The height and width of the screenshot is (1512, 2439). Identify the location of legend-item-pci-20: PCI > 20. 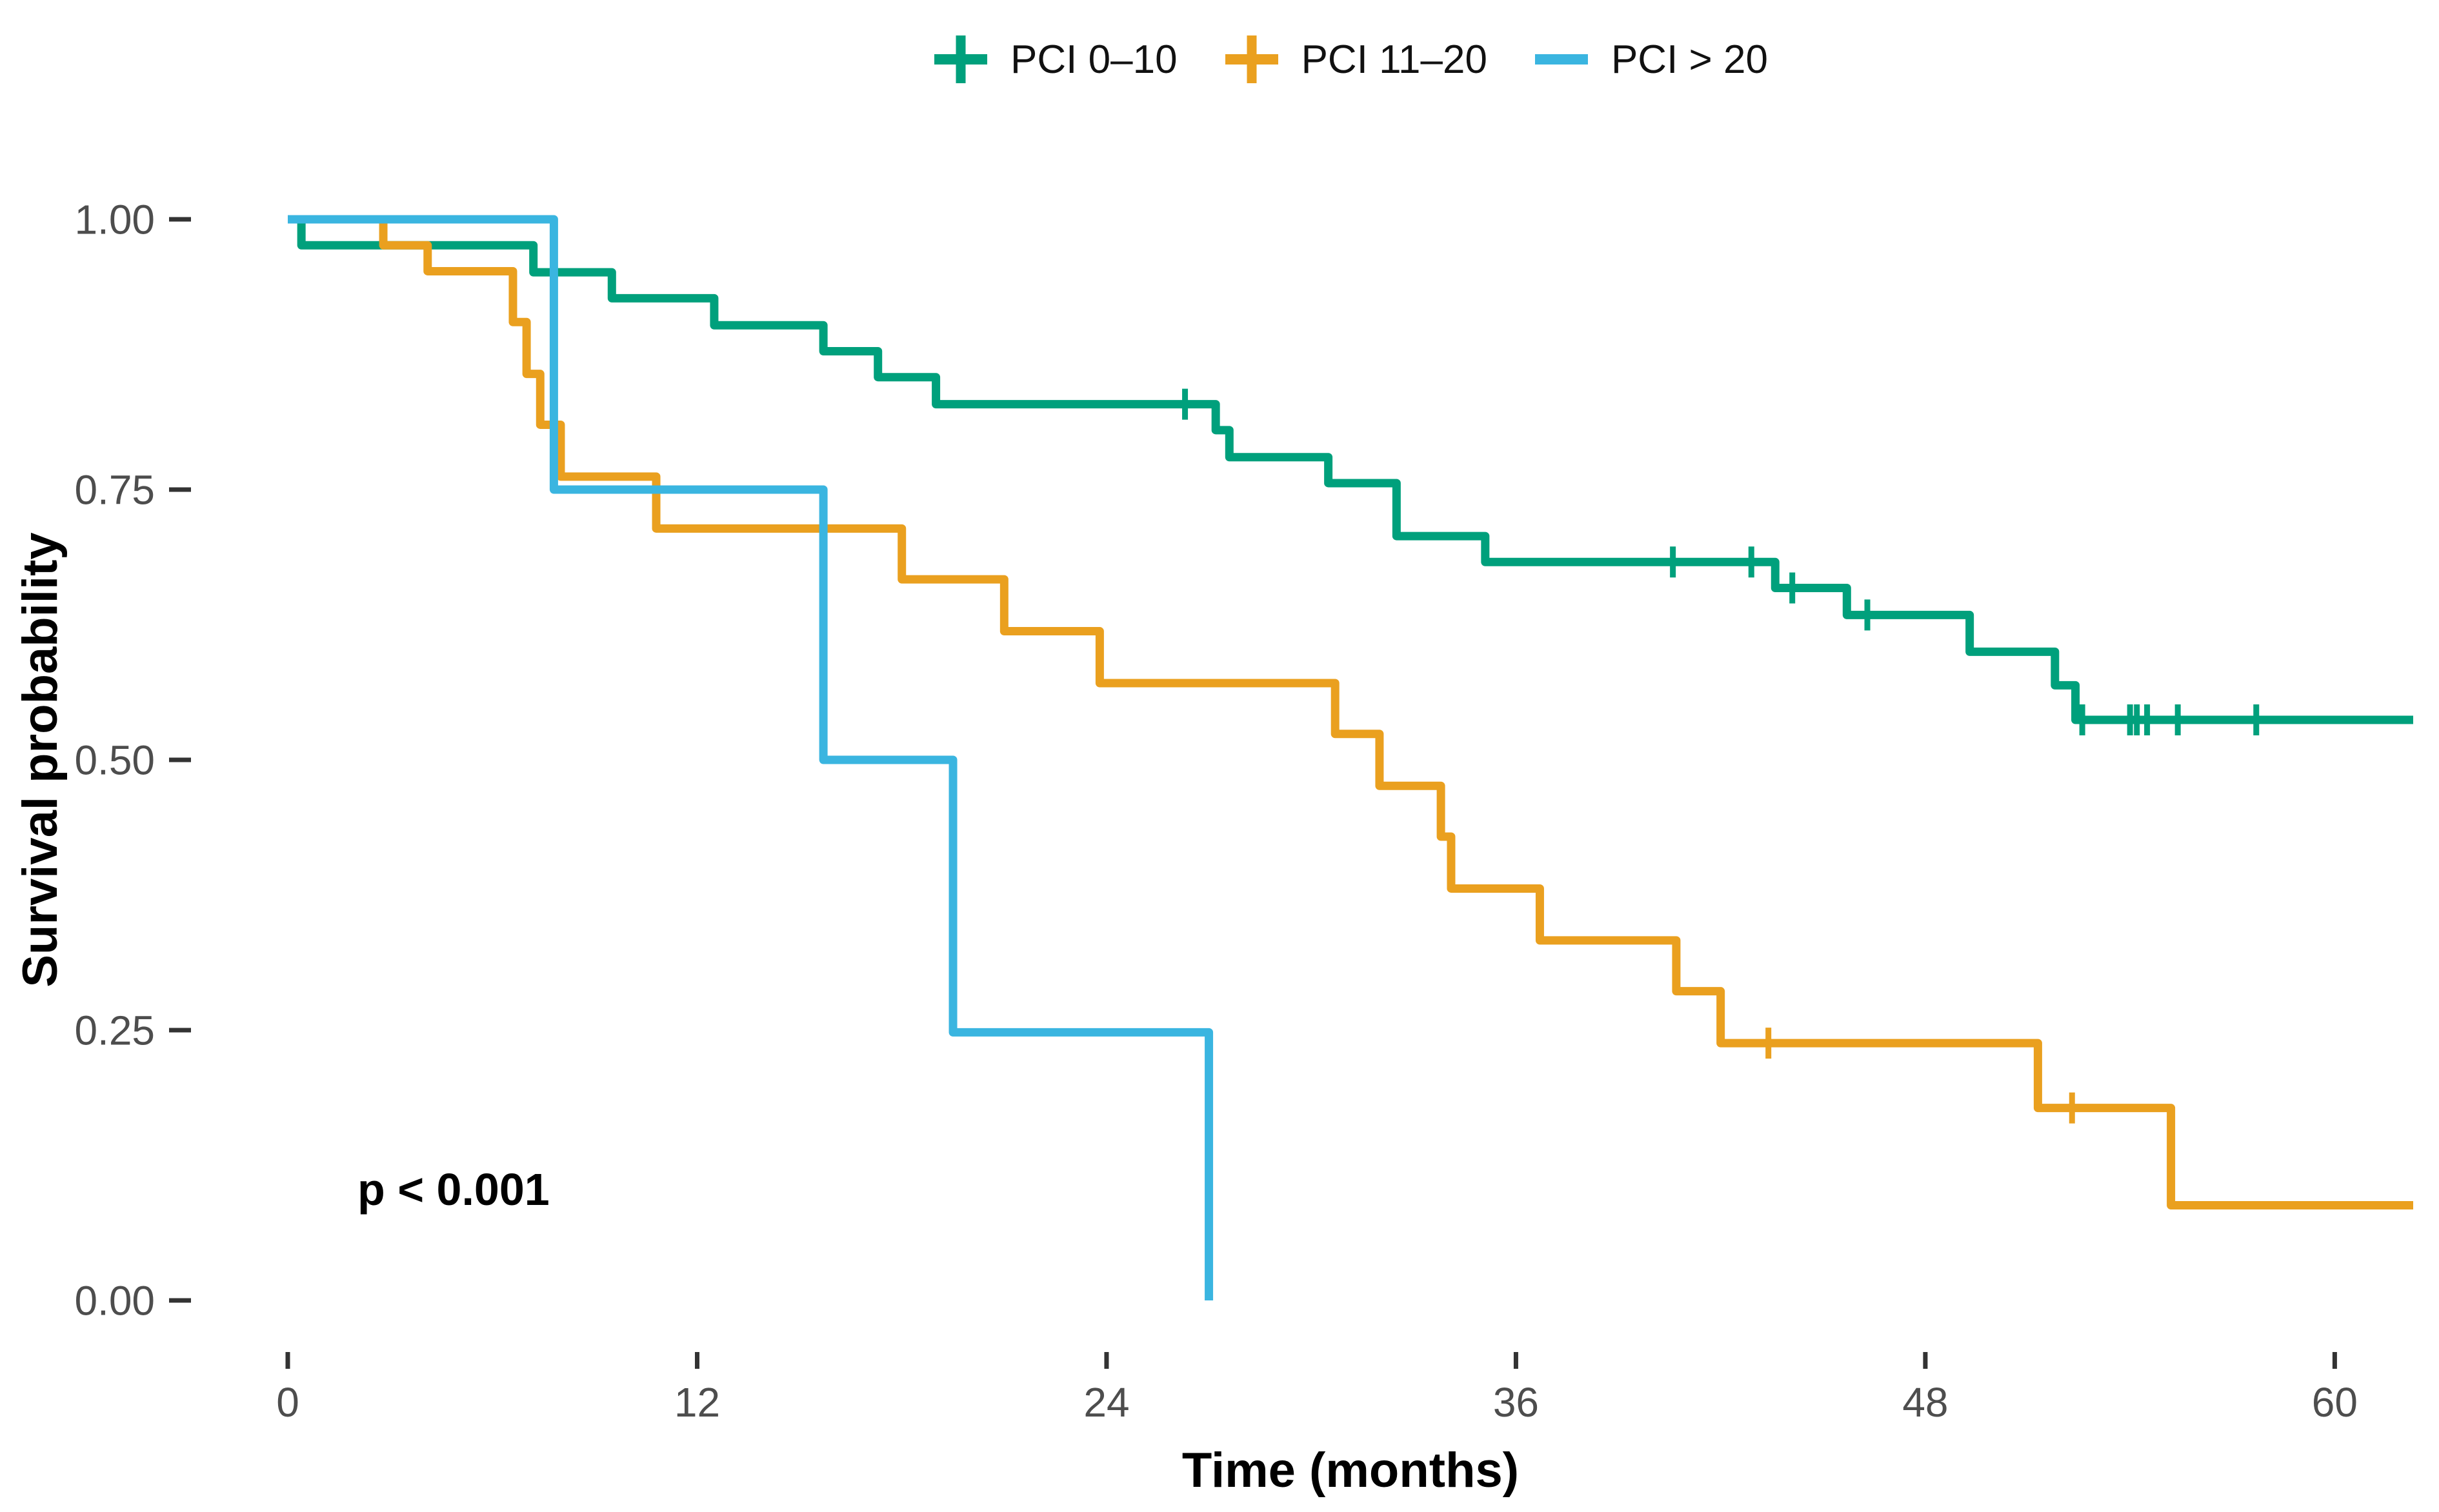
(1651, 59).